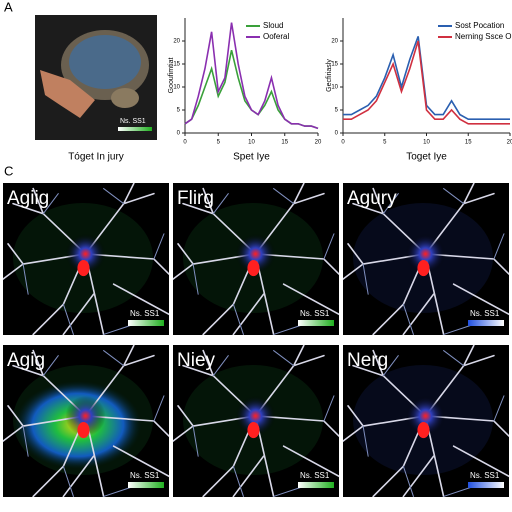 This screenshot has height=512, width=512. What do you see at coordinates (256, 421) in the screenshot?
I see `neuron-image: Niey Ns. SS1` at bounding box center [256, 421].